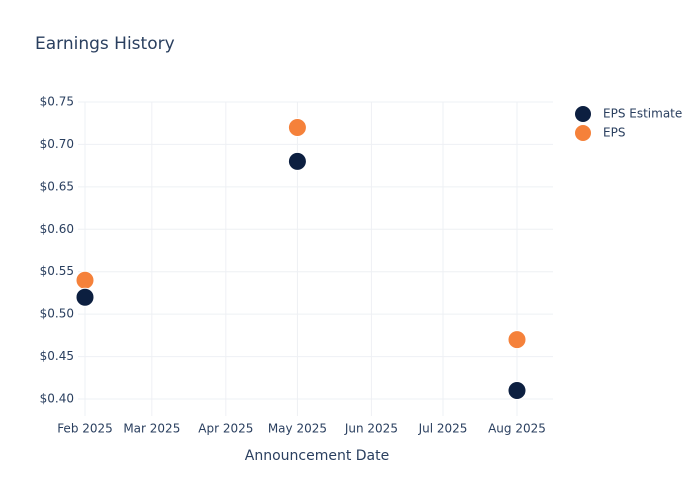 Image resolution: width=700 pixels, height=500 pixels. What do you see at coordinates (57, 271) in the screenshot?
I see `y-tick-label: $0.55` at bounding box center [57, 271].